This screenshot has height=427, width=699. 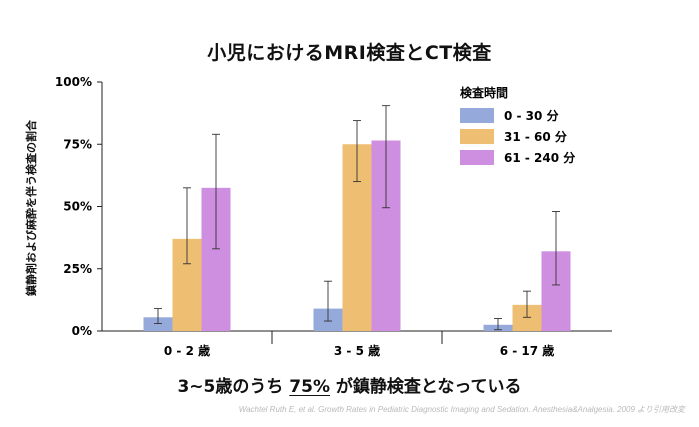 I want to click on y-tick-label: 0%, so click(x=82, y=331).